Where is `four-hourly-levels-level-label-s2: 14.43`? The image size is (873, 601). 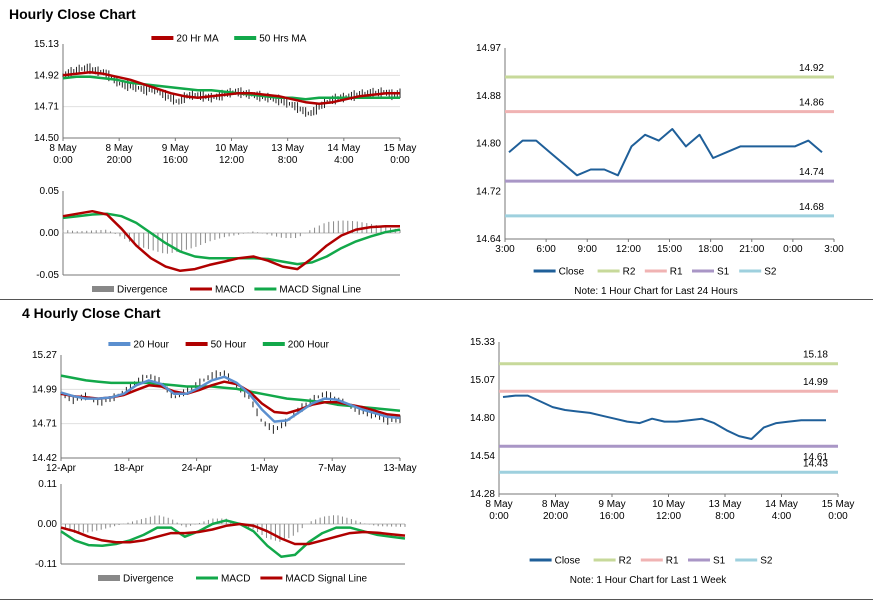 four-hourly-levels-level-label-s2: 14.43 is located at coordinates (815, 463).